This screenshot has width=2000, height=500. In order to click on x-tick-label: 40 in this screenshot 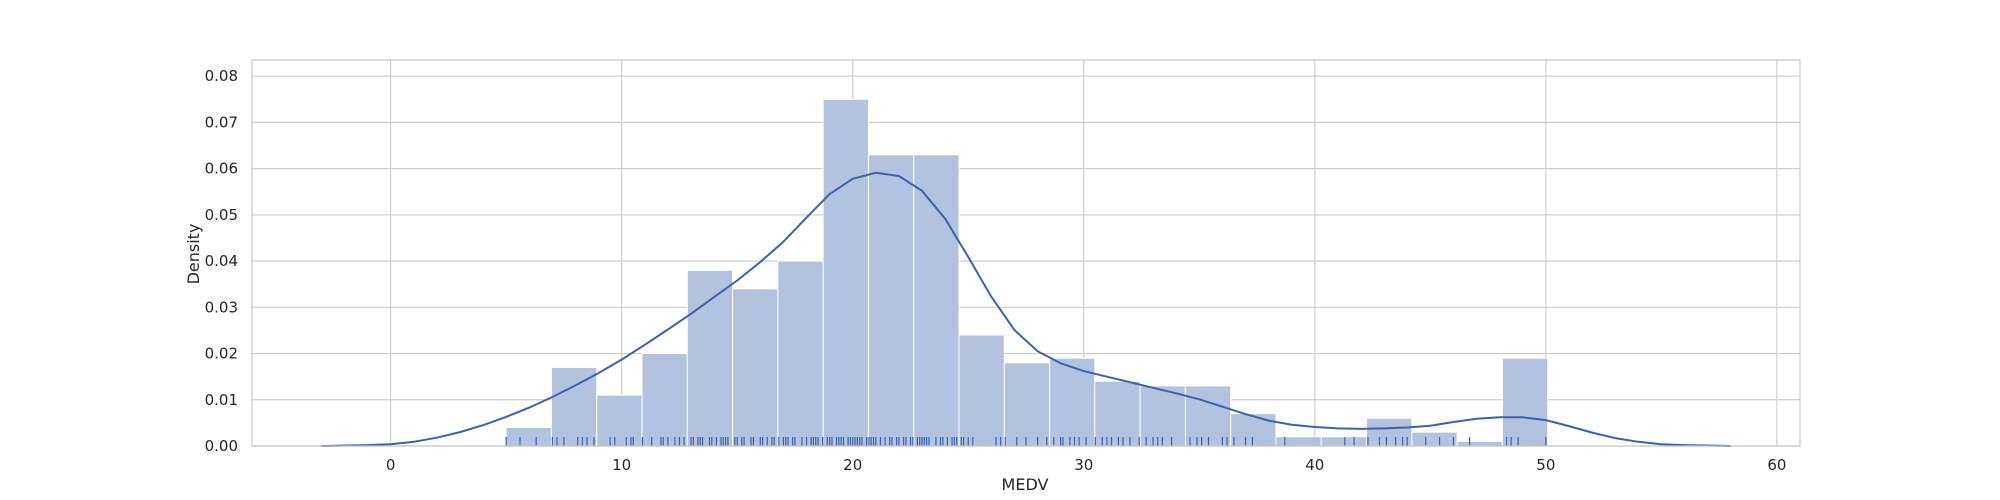, I will do `click(1314, 465)`.